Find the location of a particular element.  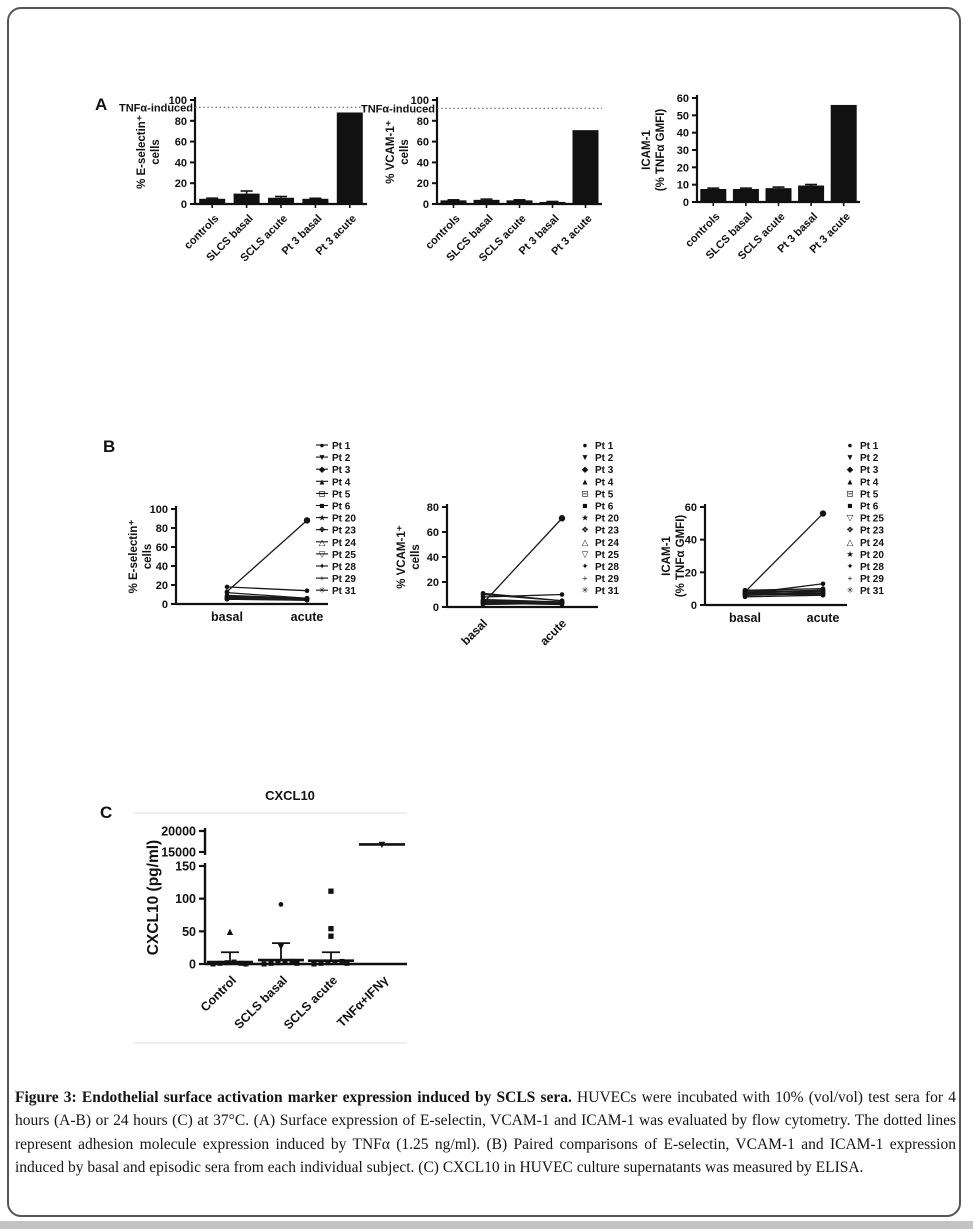

legend-label: Pt 20 is located at coordinates (872, 555).